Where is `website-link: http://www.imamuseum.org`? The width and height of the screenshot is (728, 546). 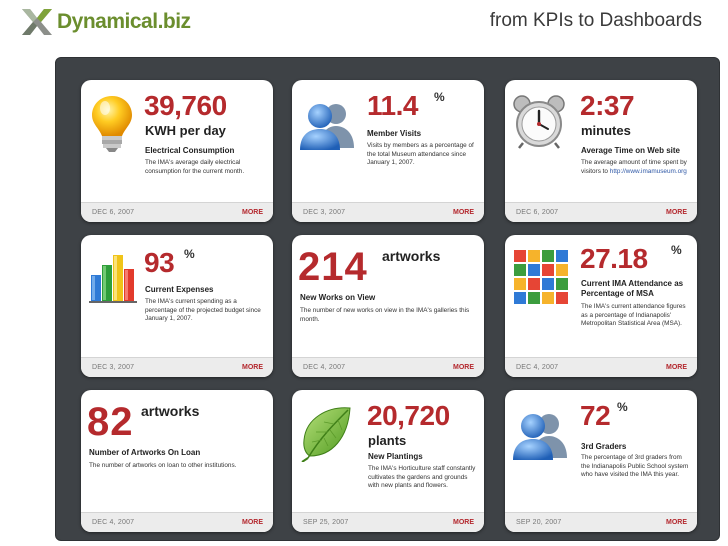
website-link: http://www.imamuseum.org is located at coordinates (648, 171).